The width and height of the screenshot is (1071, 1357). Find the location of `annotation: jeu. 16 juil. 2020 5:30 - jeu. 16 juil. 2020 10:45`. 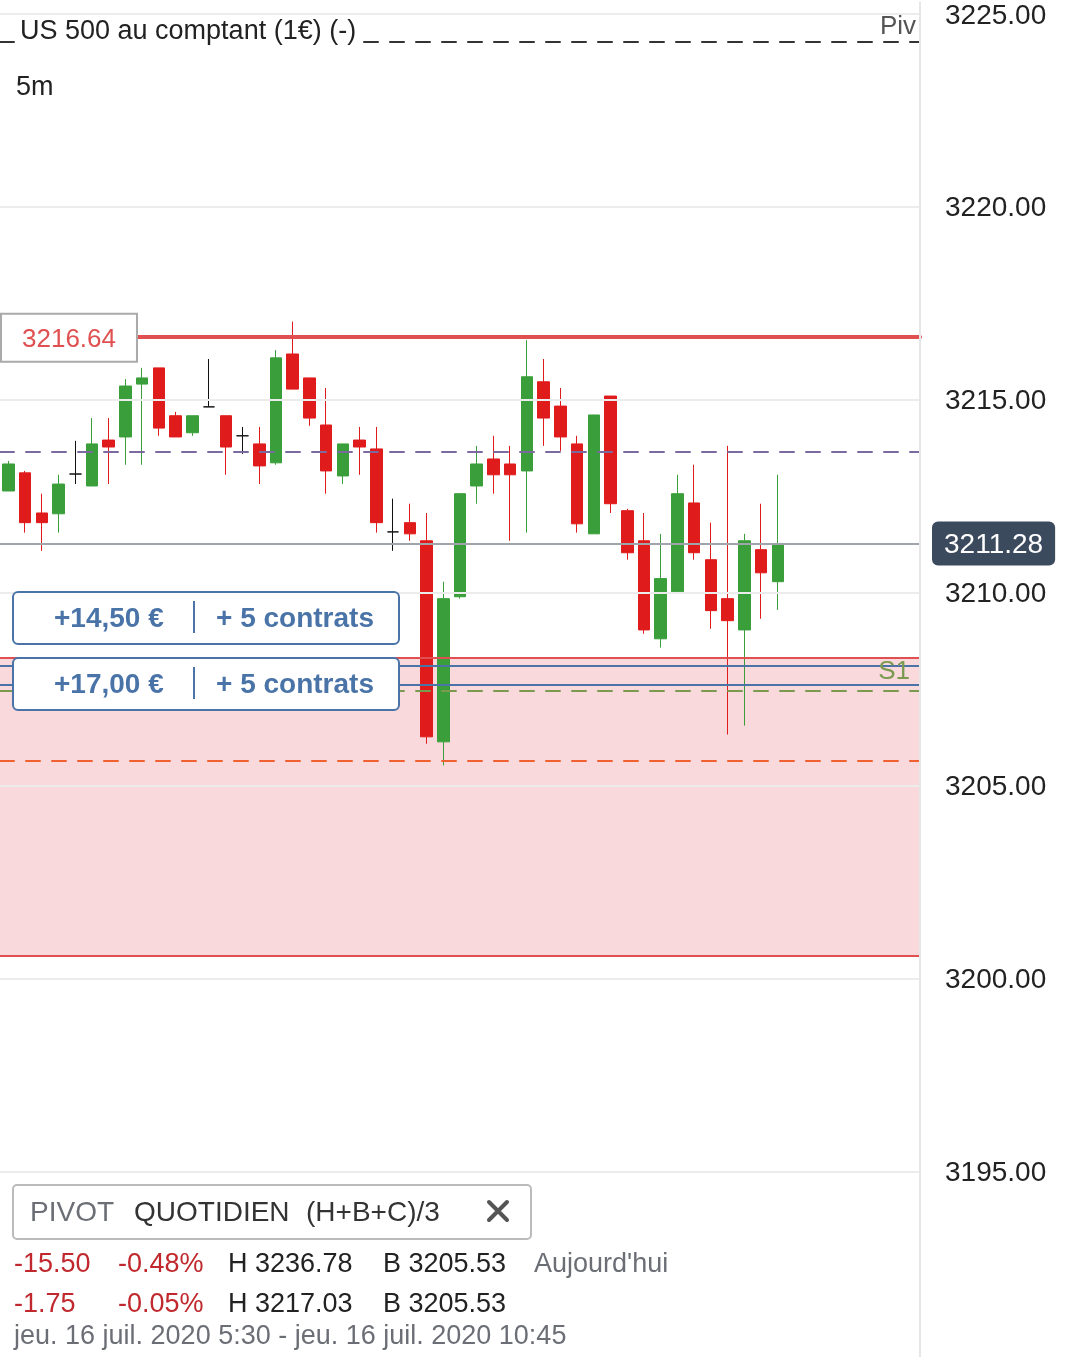

annotation: jeu. 16 juil. 2020 5:30 - jeu. 16 juil. 2020 10:45 is located at coordinates (290, 1335).